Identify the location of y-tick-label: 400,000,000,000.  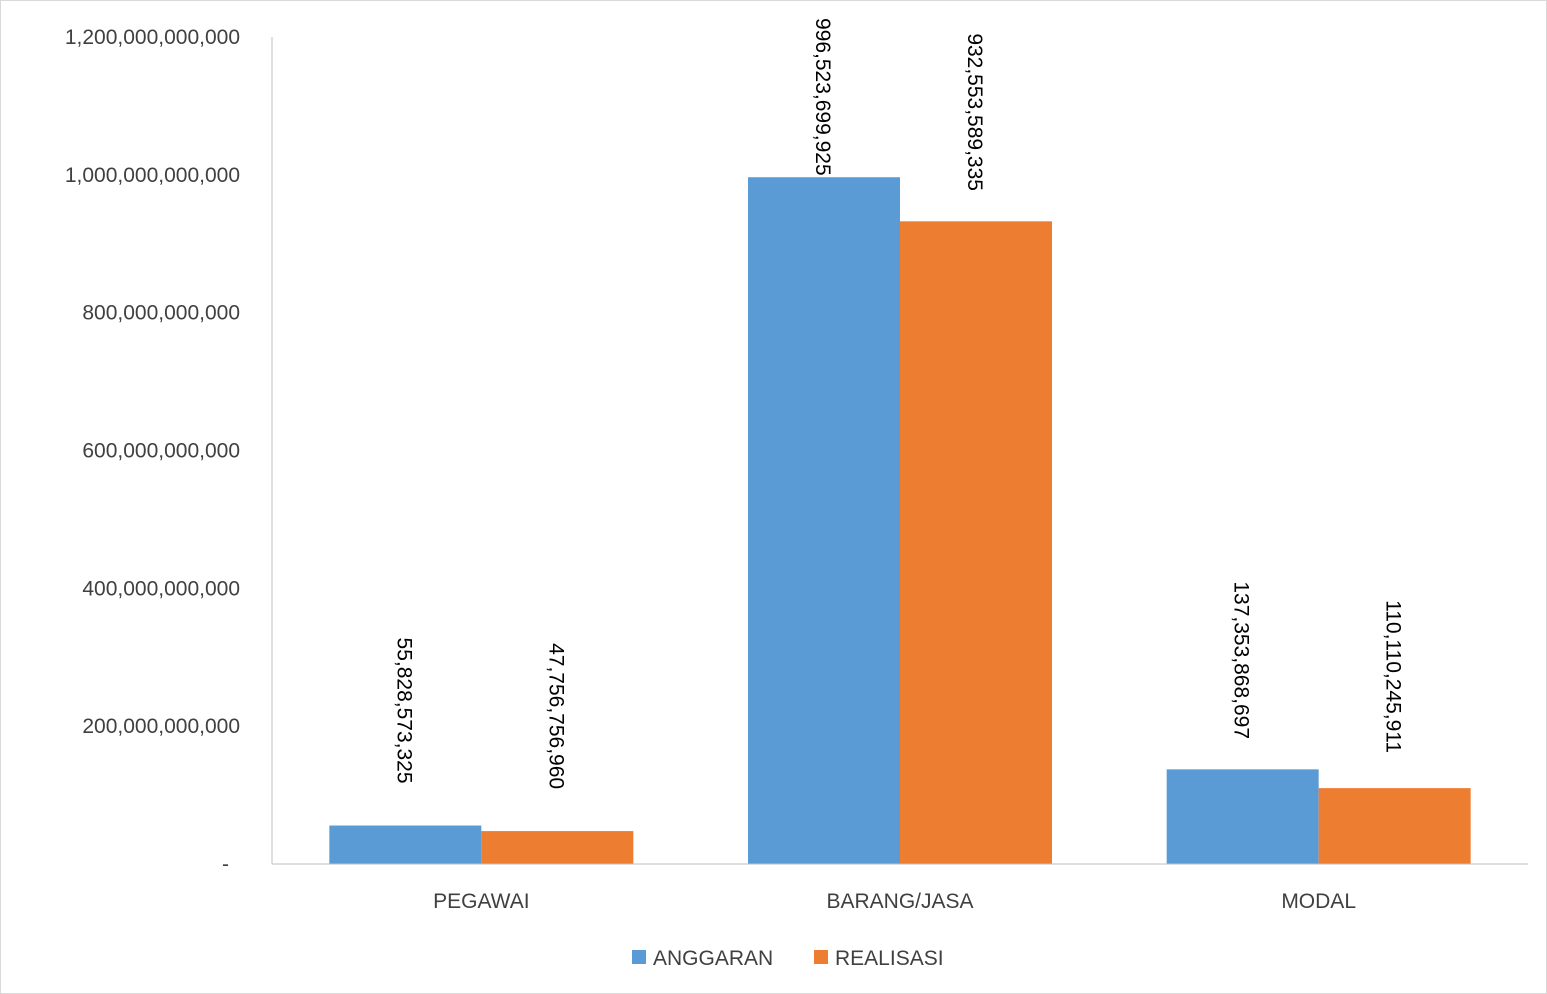
(161, 588).